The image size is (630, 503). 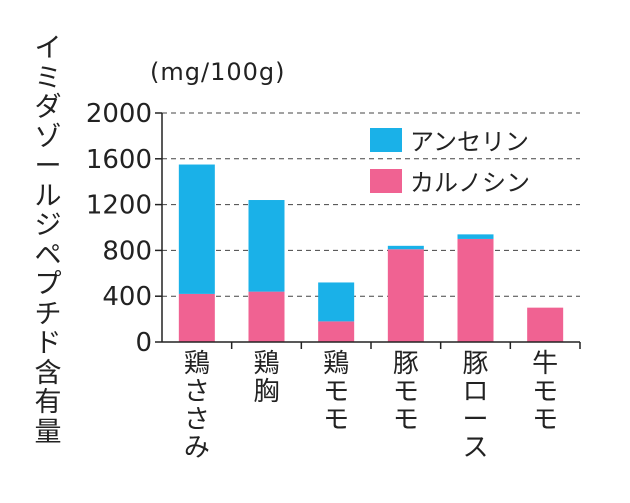 I want to click on y-tick-label: 2000, so click(x=119, y=114).